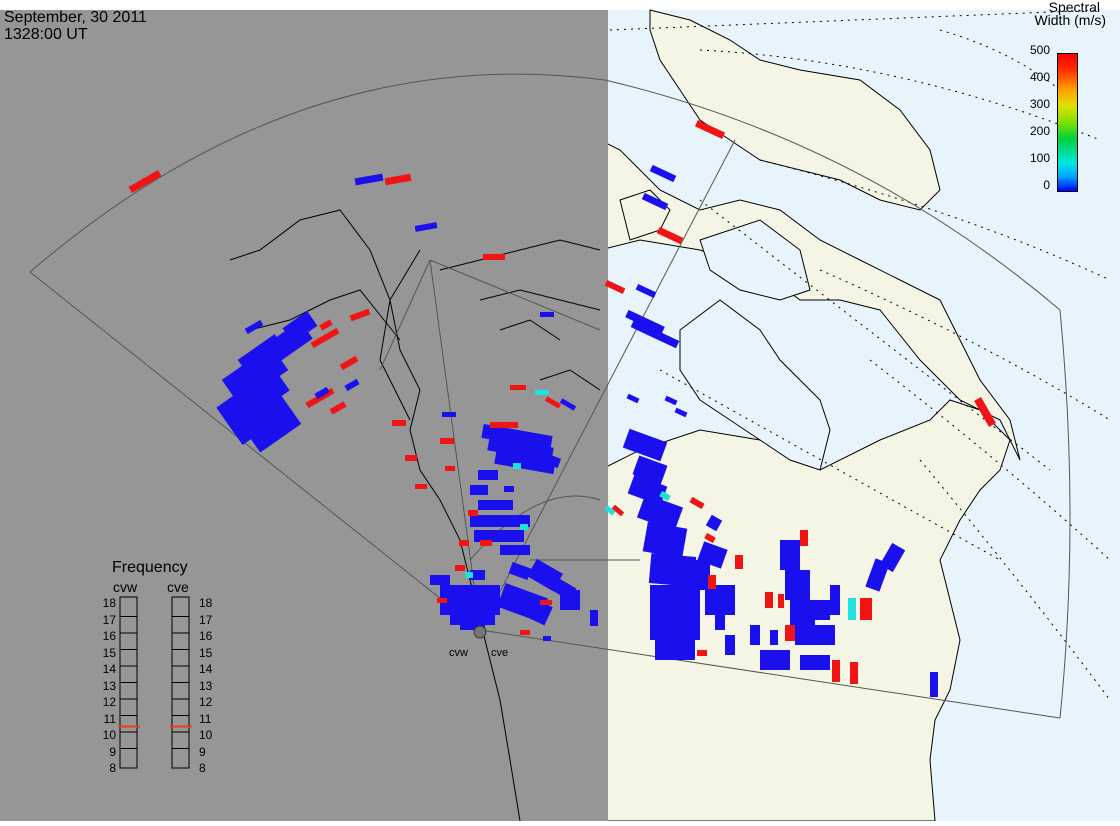 This screenshot has width=1120, height=826. I want to click on radar-site-marker, so click(480, 632).